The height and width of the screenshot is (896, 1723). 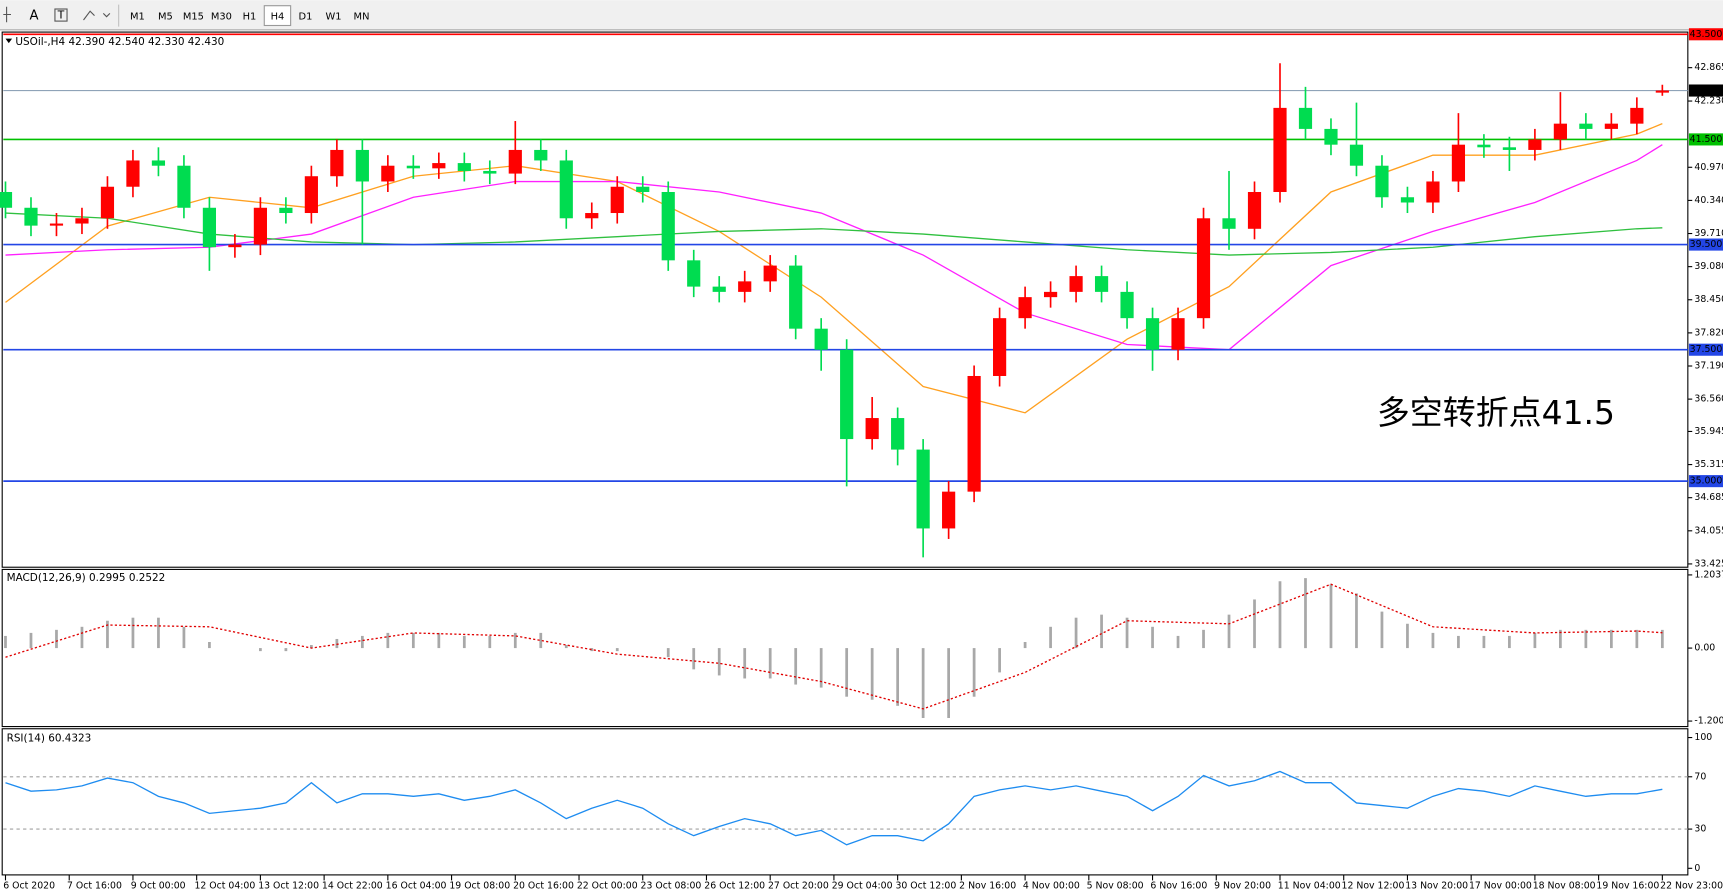 What do you see at coordinates (9, 41) in the screenshot?
I see `panel-menu` at bounding box center [9, 41].